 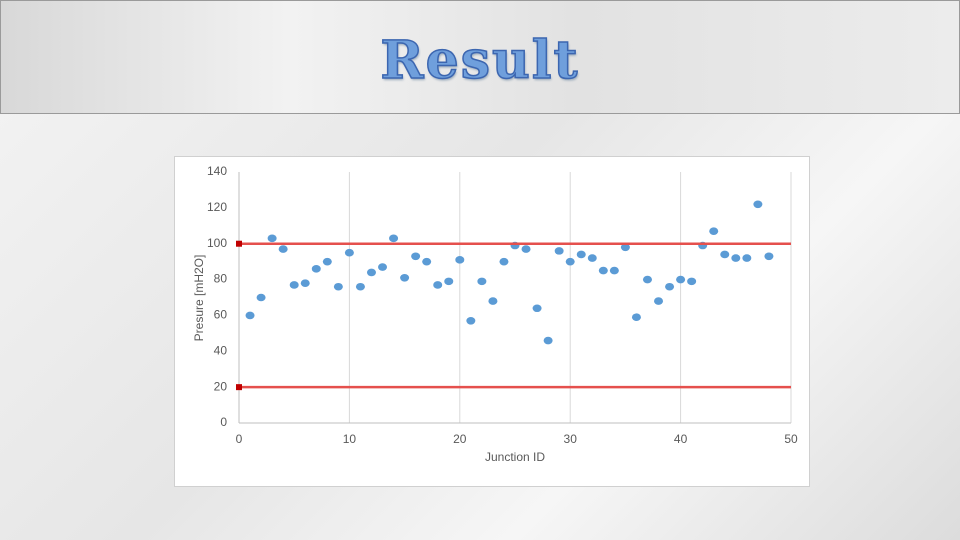 I want to click on y-tick-label: 100, so click(x=217, y=243).